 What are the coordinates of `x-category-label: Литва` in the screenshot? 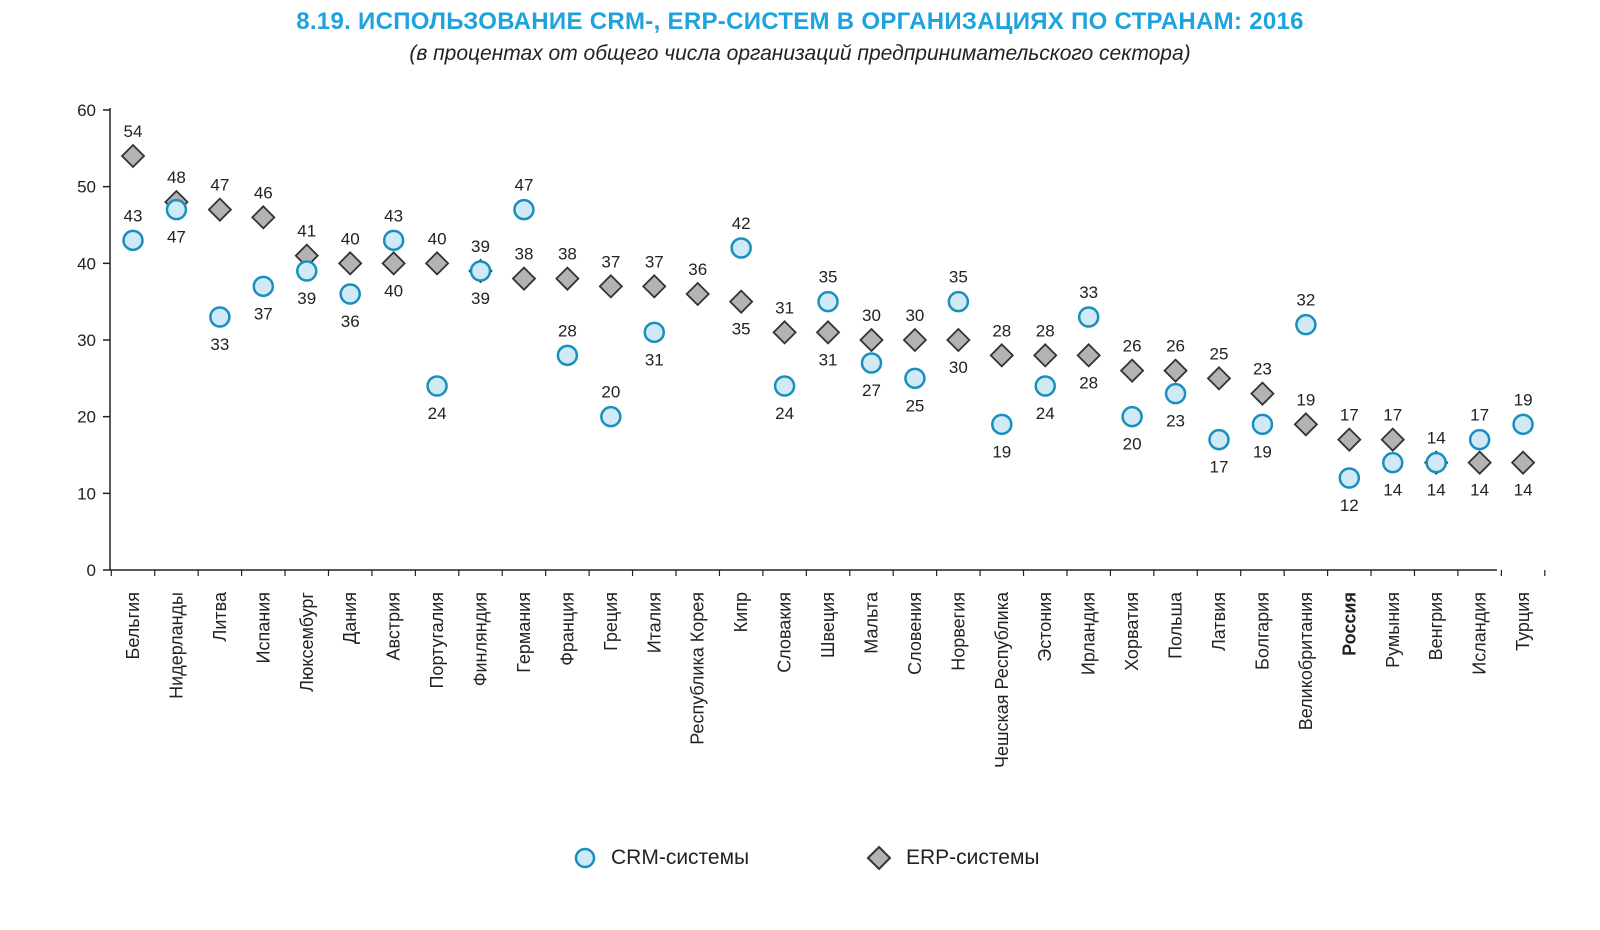 It's located at (220, 616).